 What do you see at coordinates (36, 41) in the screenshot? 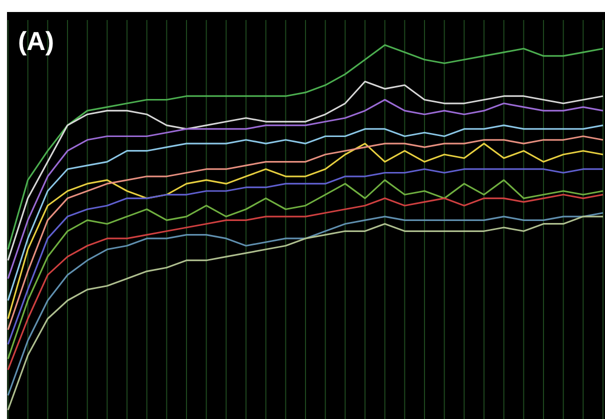
I see `annotation: (A)` at bounding box center [36, 41].